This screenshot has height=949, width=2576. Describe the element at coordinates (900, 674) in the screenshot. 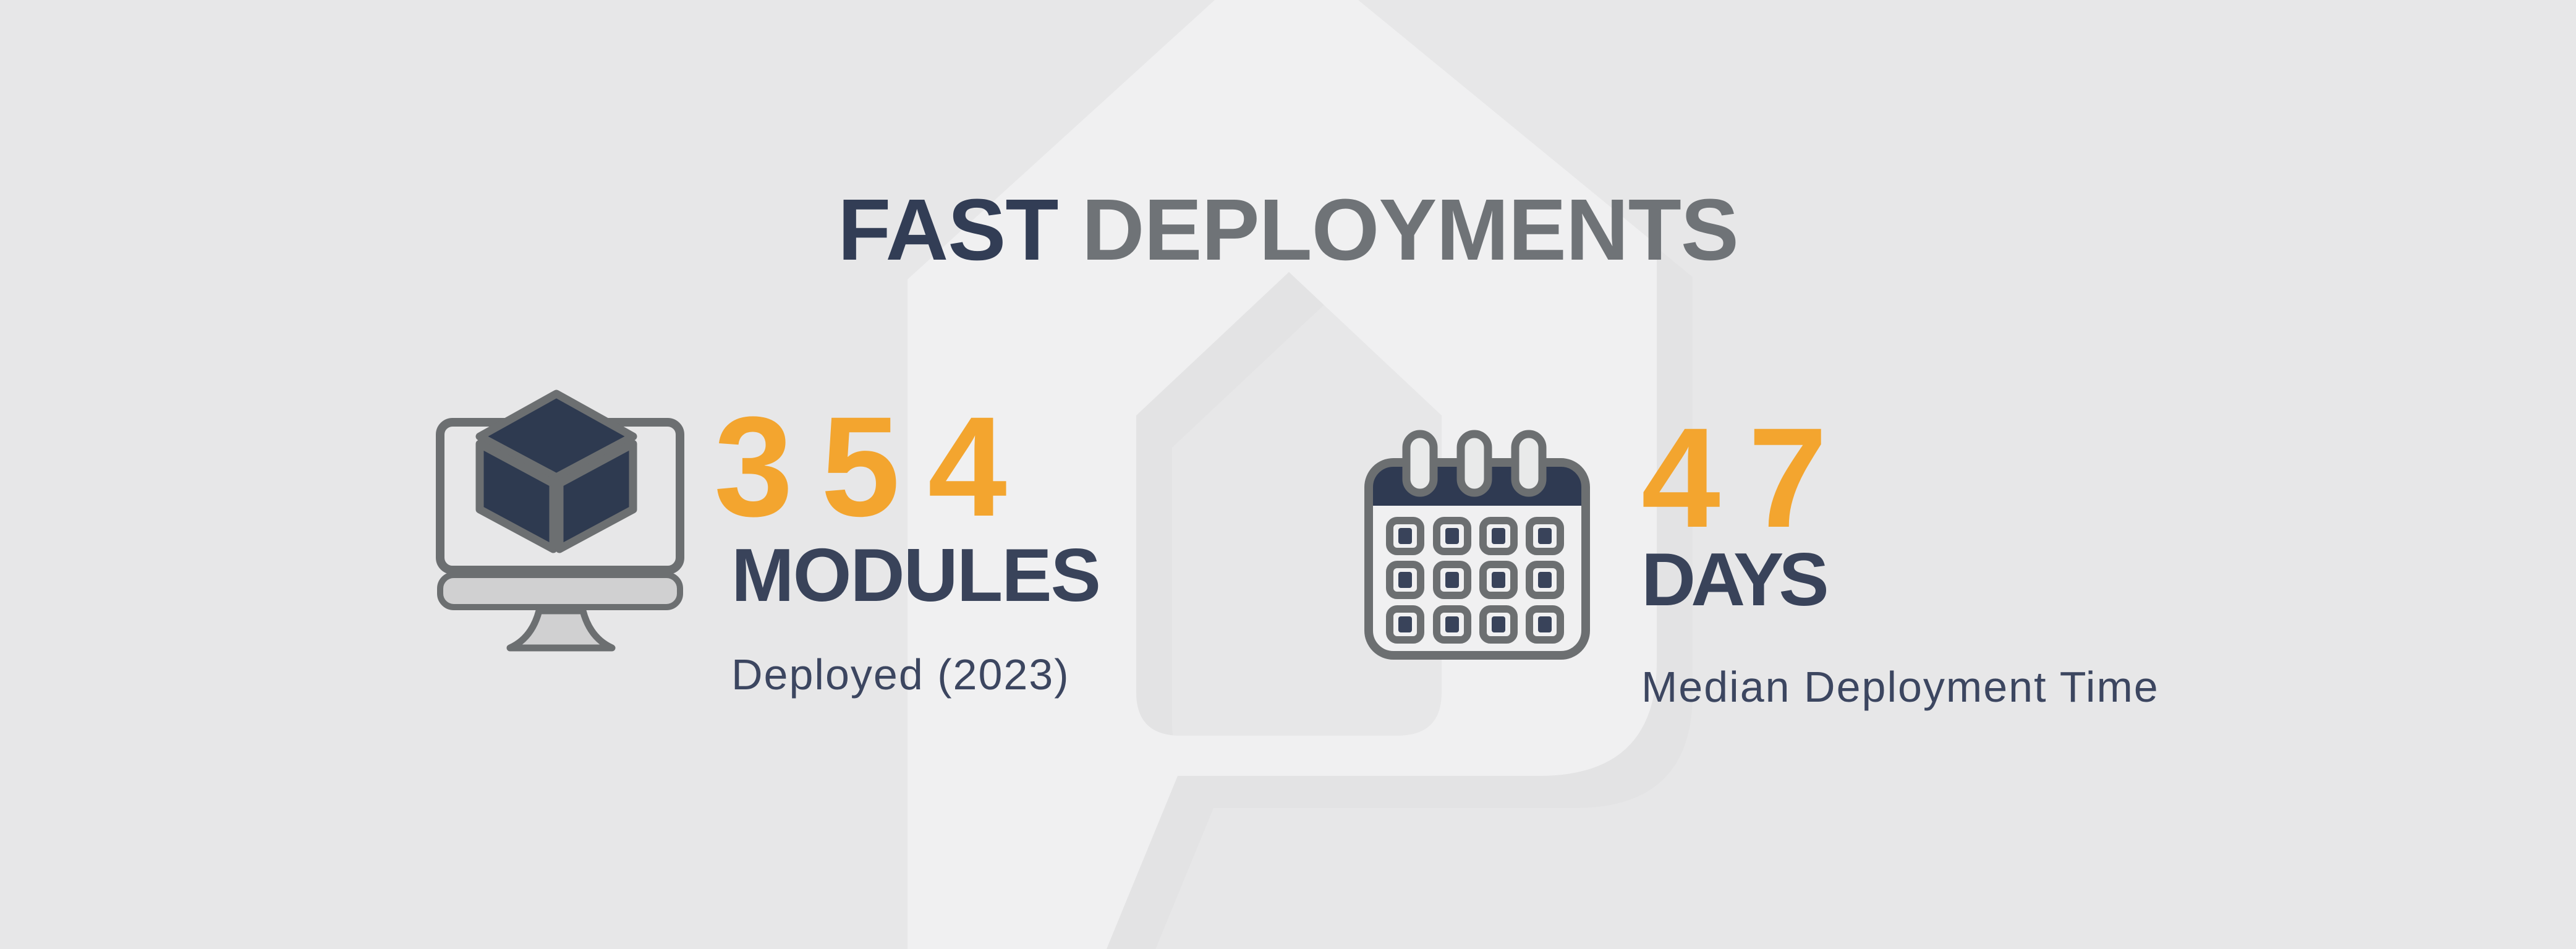

I see `stat-modules-description: Deployed (2023)` at that location.